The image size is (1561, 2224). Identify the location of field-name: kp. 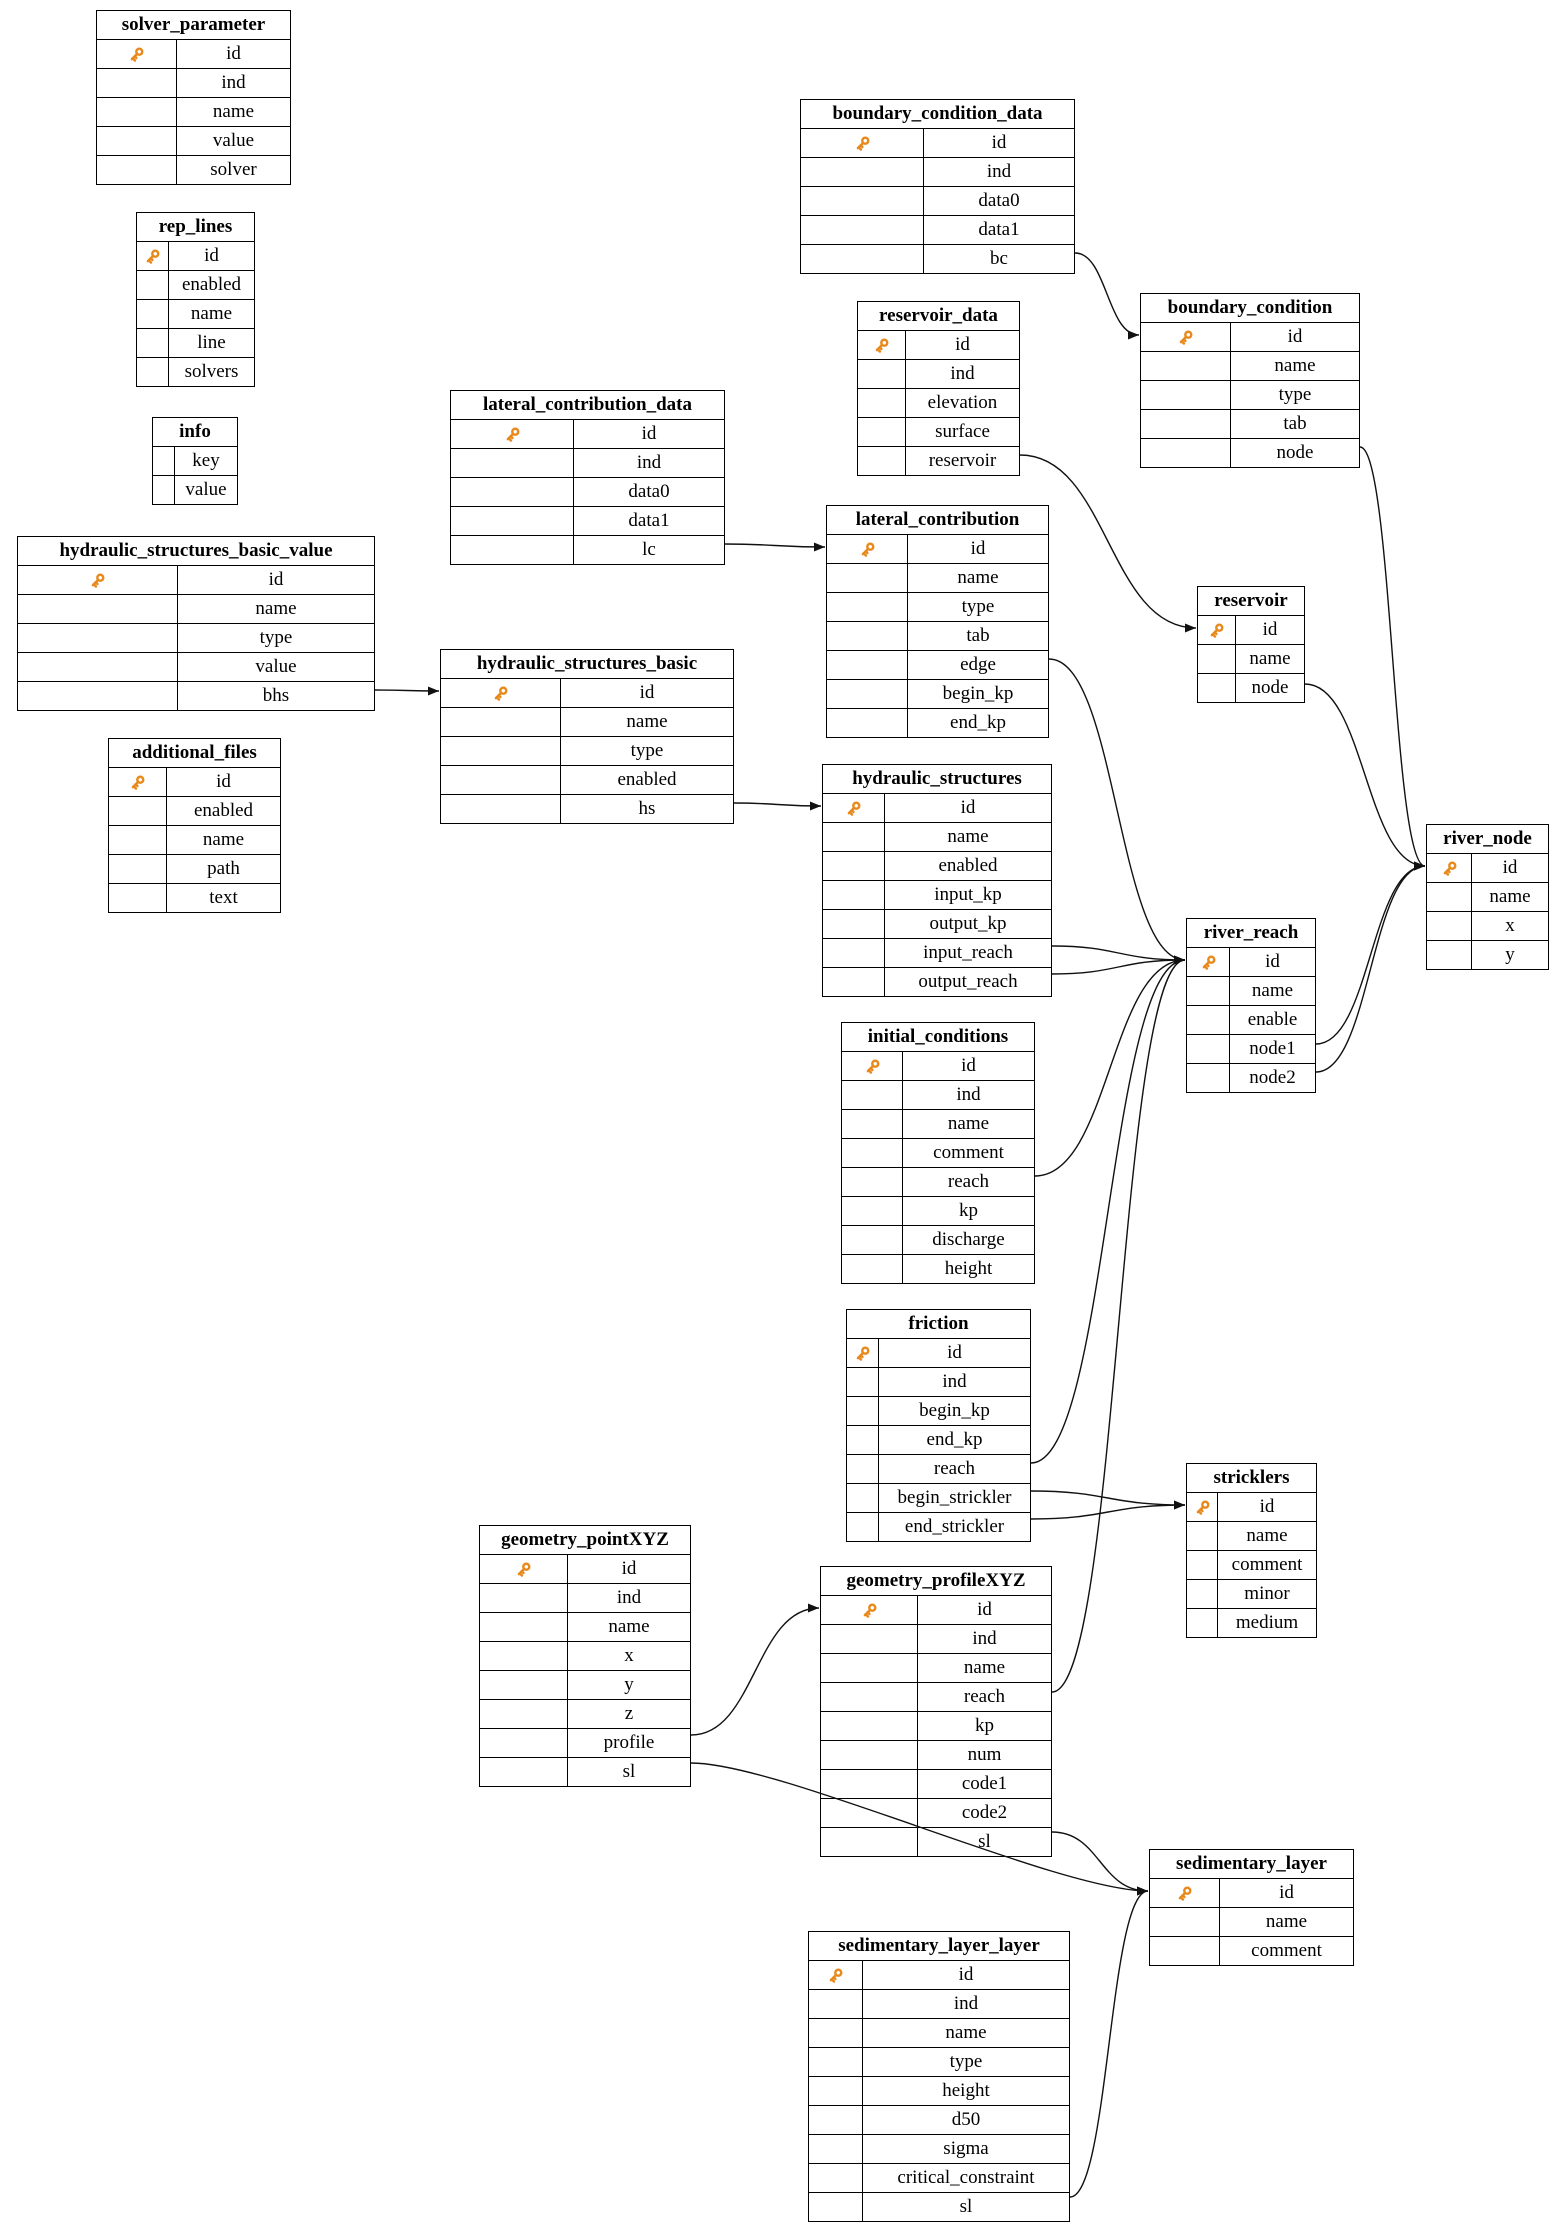
(984, 1725).